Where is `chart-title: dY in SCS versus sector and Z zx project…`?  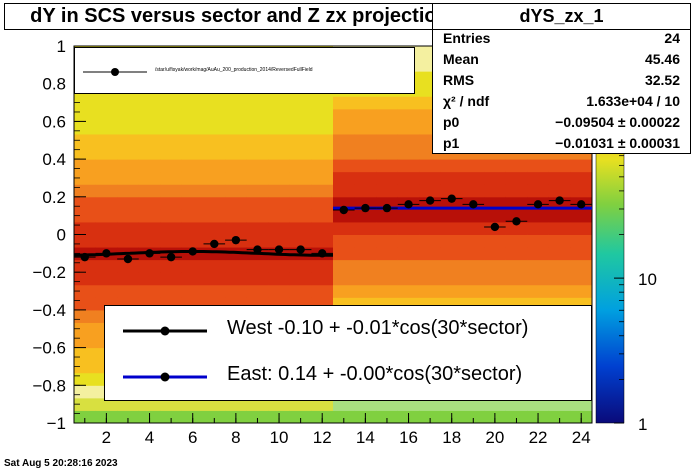
chart-title: dY in SCS versus sector and Z zx project… is located at coordinates (239, 16).